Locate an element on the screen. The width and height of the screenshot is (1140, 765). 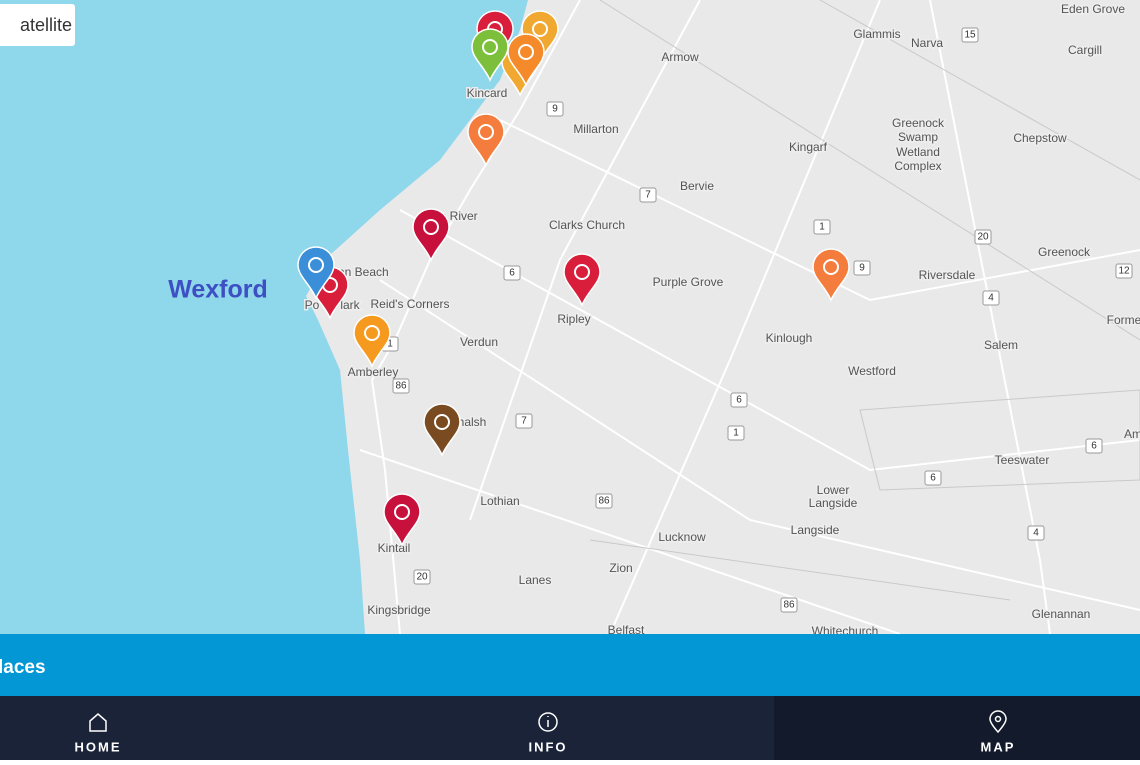
places-bar is located at coordinates (570, 665).